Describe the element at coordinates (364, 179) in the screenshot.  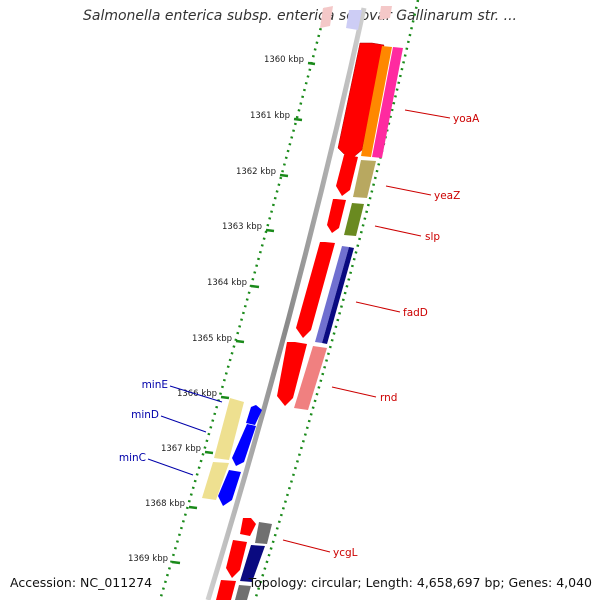
I see `cog-bar-olive` at that location.